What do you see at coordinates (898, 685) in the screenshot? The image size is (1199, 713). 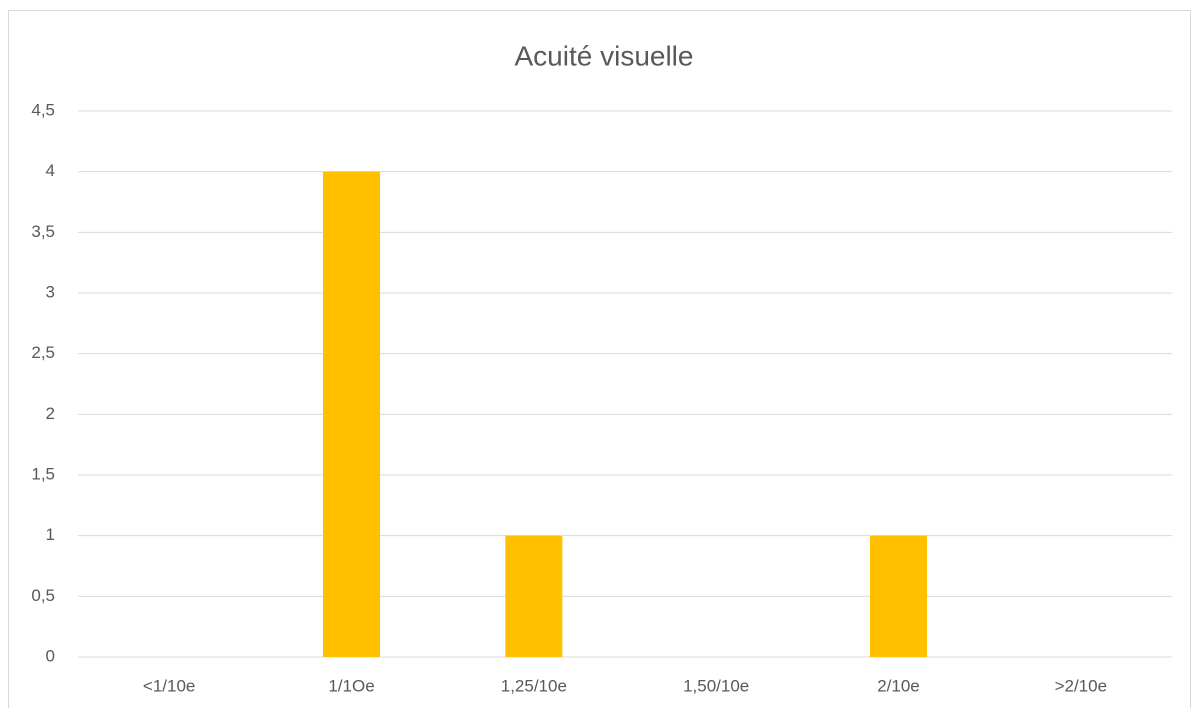 I see `x-tick-label: 2/10e` at bounding box center [898, 685].